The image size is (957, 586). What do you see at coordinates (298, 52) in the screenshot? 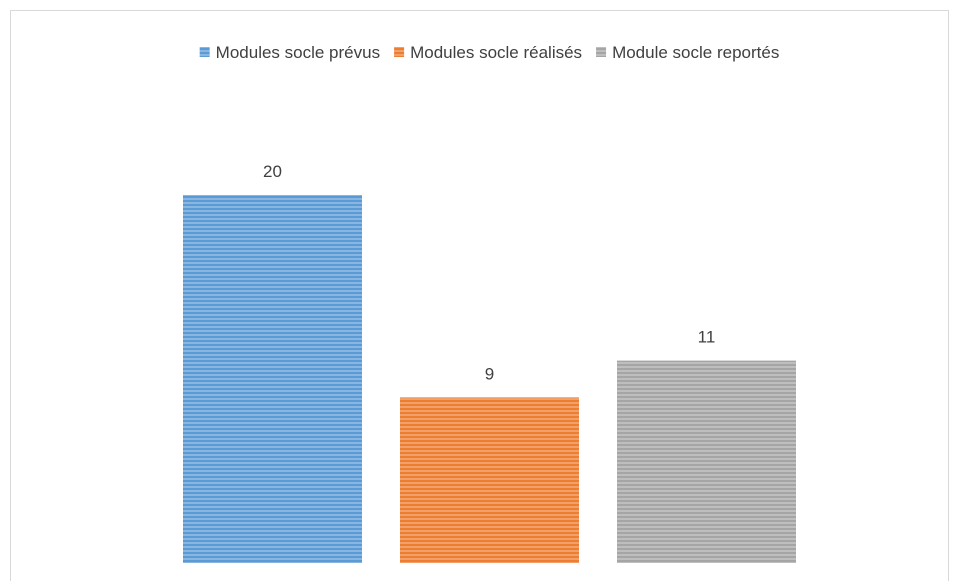
I see `legend-label: Modules socle prévus` at bounding box center [298, 52].